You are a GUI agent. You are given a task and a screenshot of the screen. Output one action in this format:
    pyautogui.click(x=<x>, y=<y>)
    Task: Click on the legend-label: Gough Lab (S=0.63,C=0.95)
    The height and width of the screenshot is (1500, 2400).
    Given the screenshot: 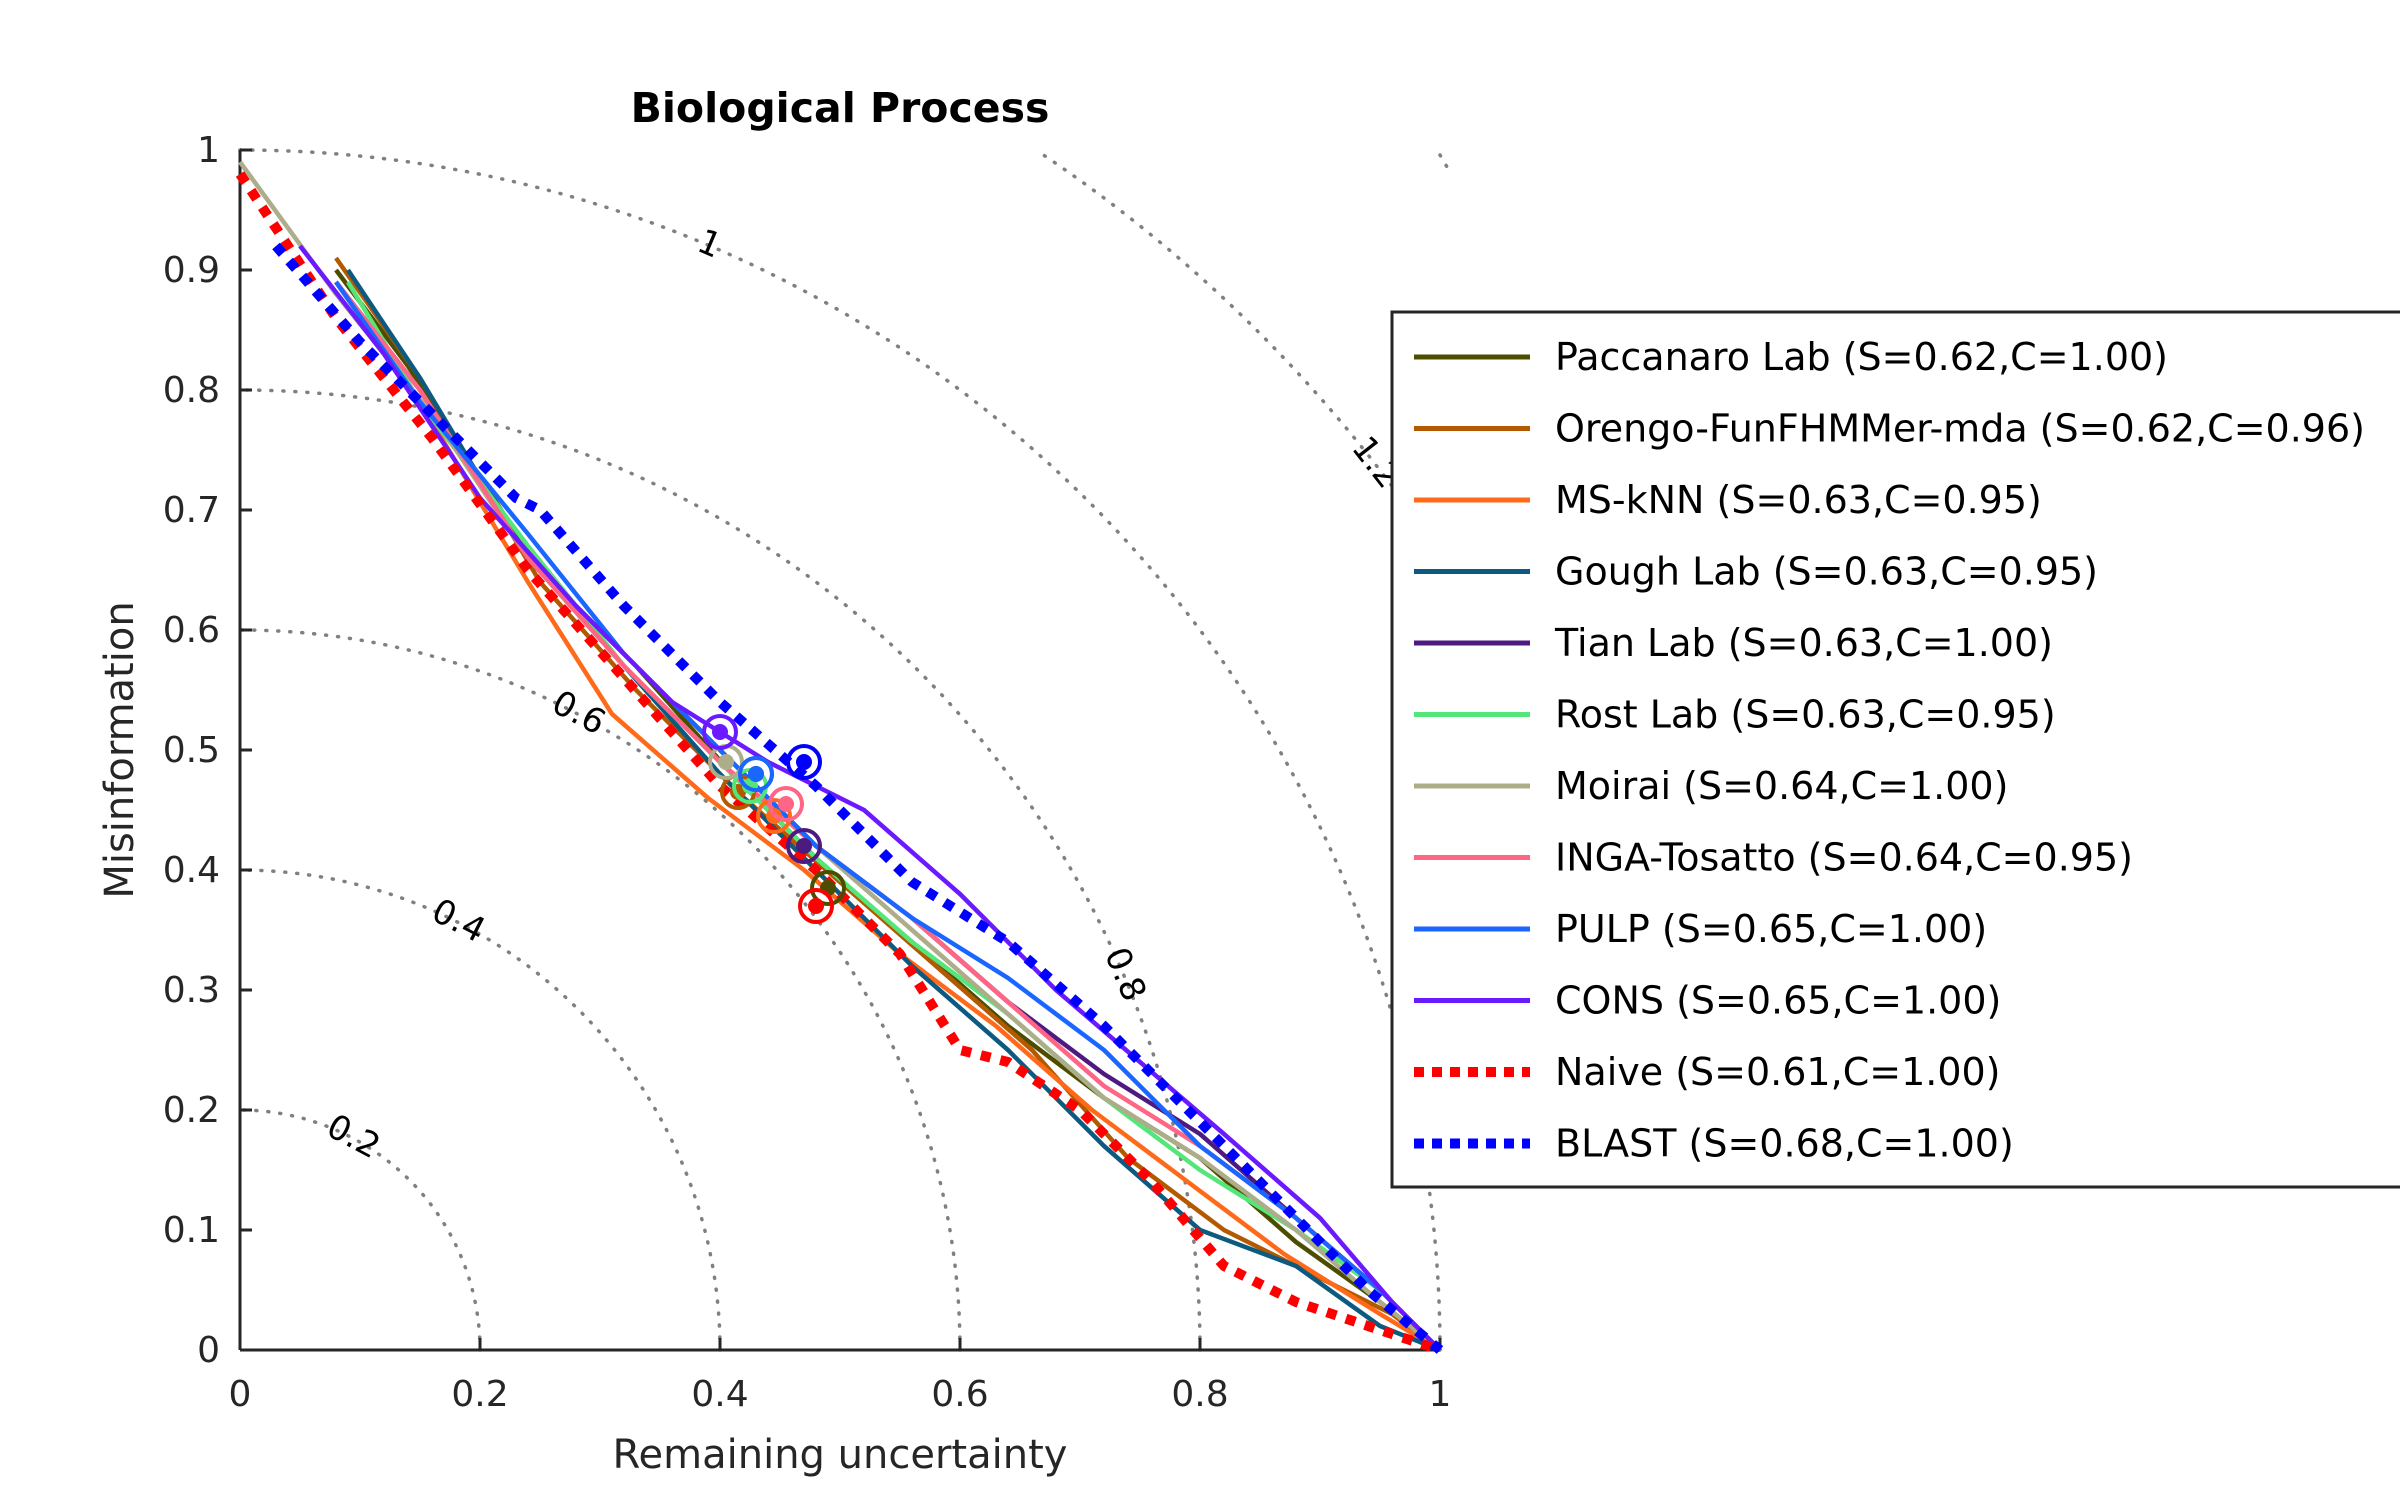 What is the action you would take?
    pyautogui.click(x=1826, y=572)
    